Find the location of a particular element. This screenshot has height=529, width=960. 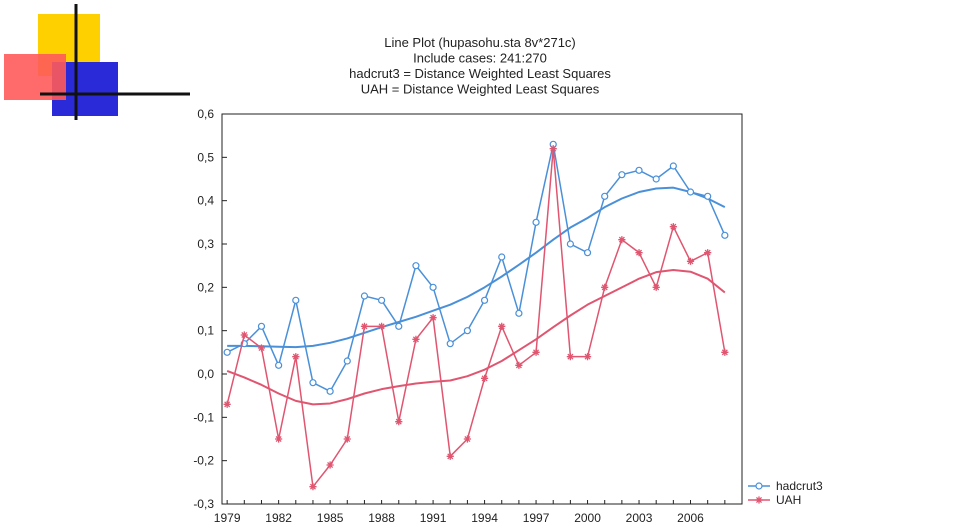

y-tick-label: 0,4 is located at coordinates (205, 201).